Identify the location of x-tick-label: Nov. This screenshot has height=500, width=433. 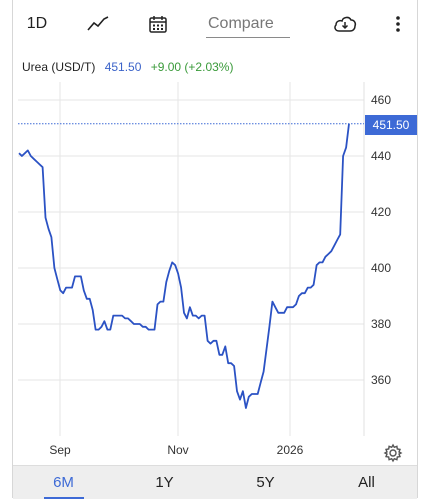
(177, 450).